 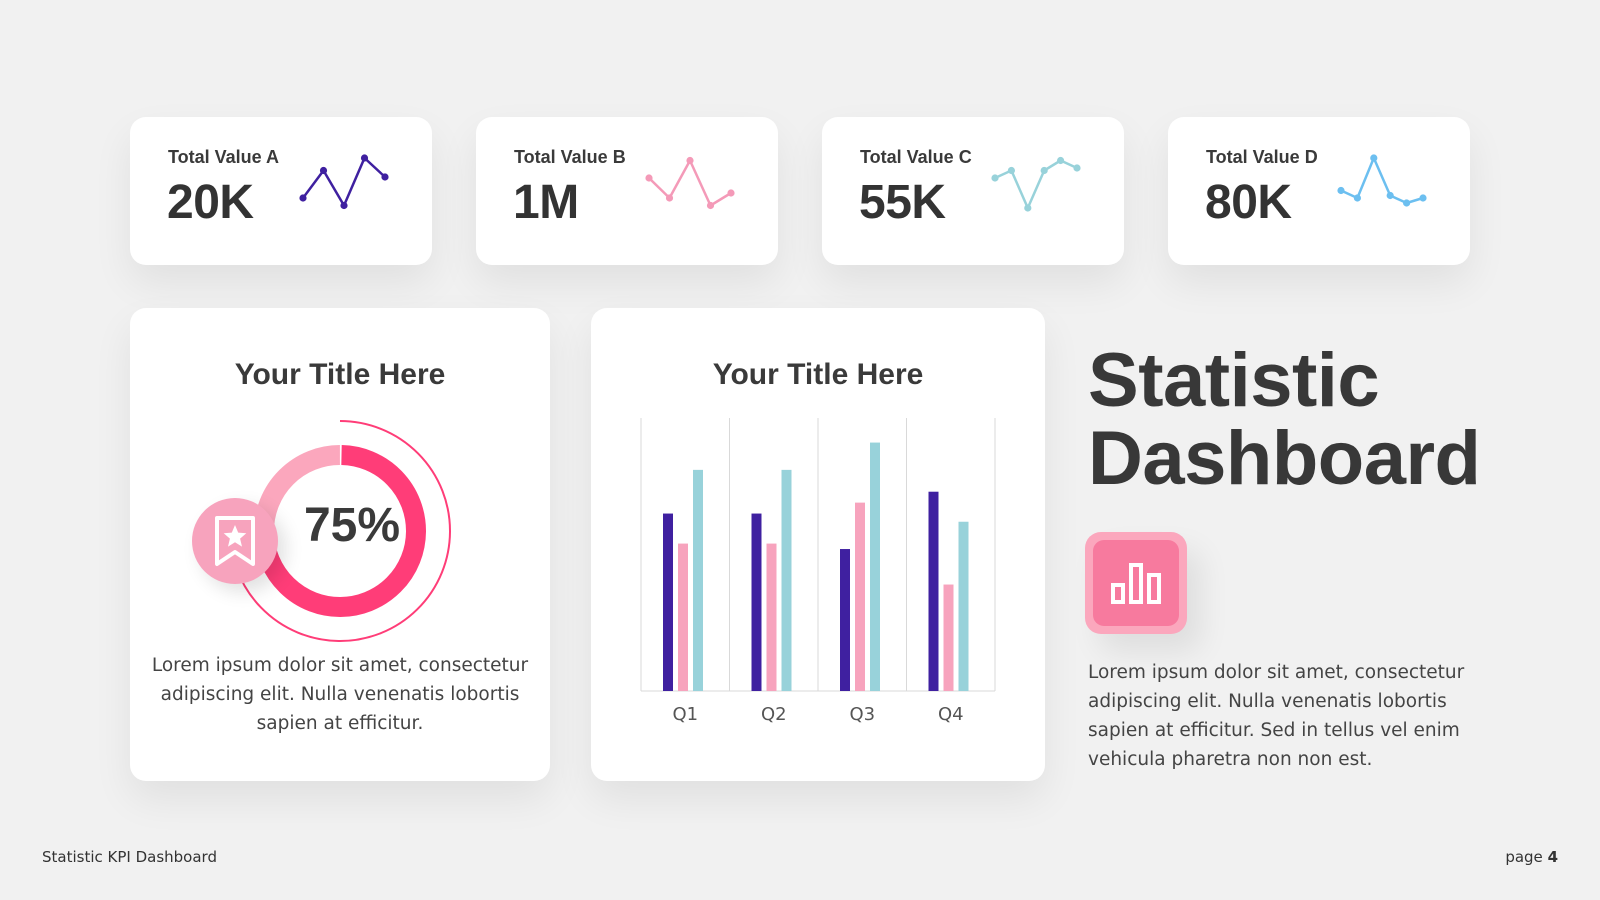 What do you see at coordinates (668, 602) in the screenshot?
I see `bar-q1-series1` at bounding box center [668, 602].